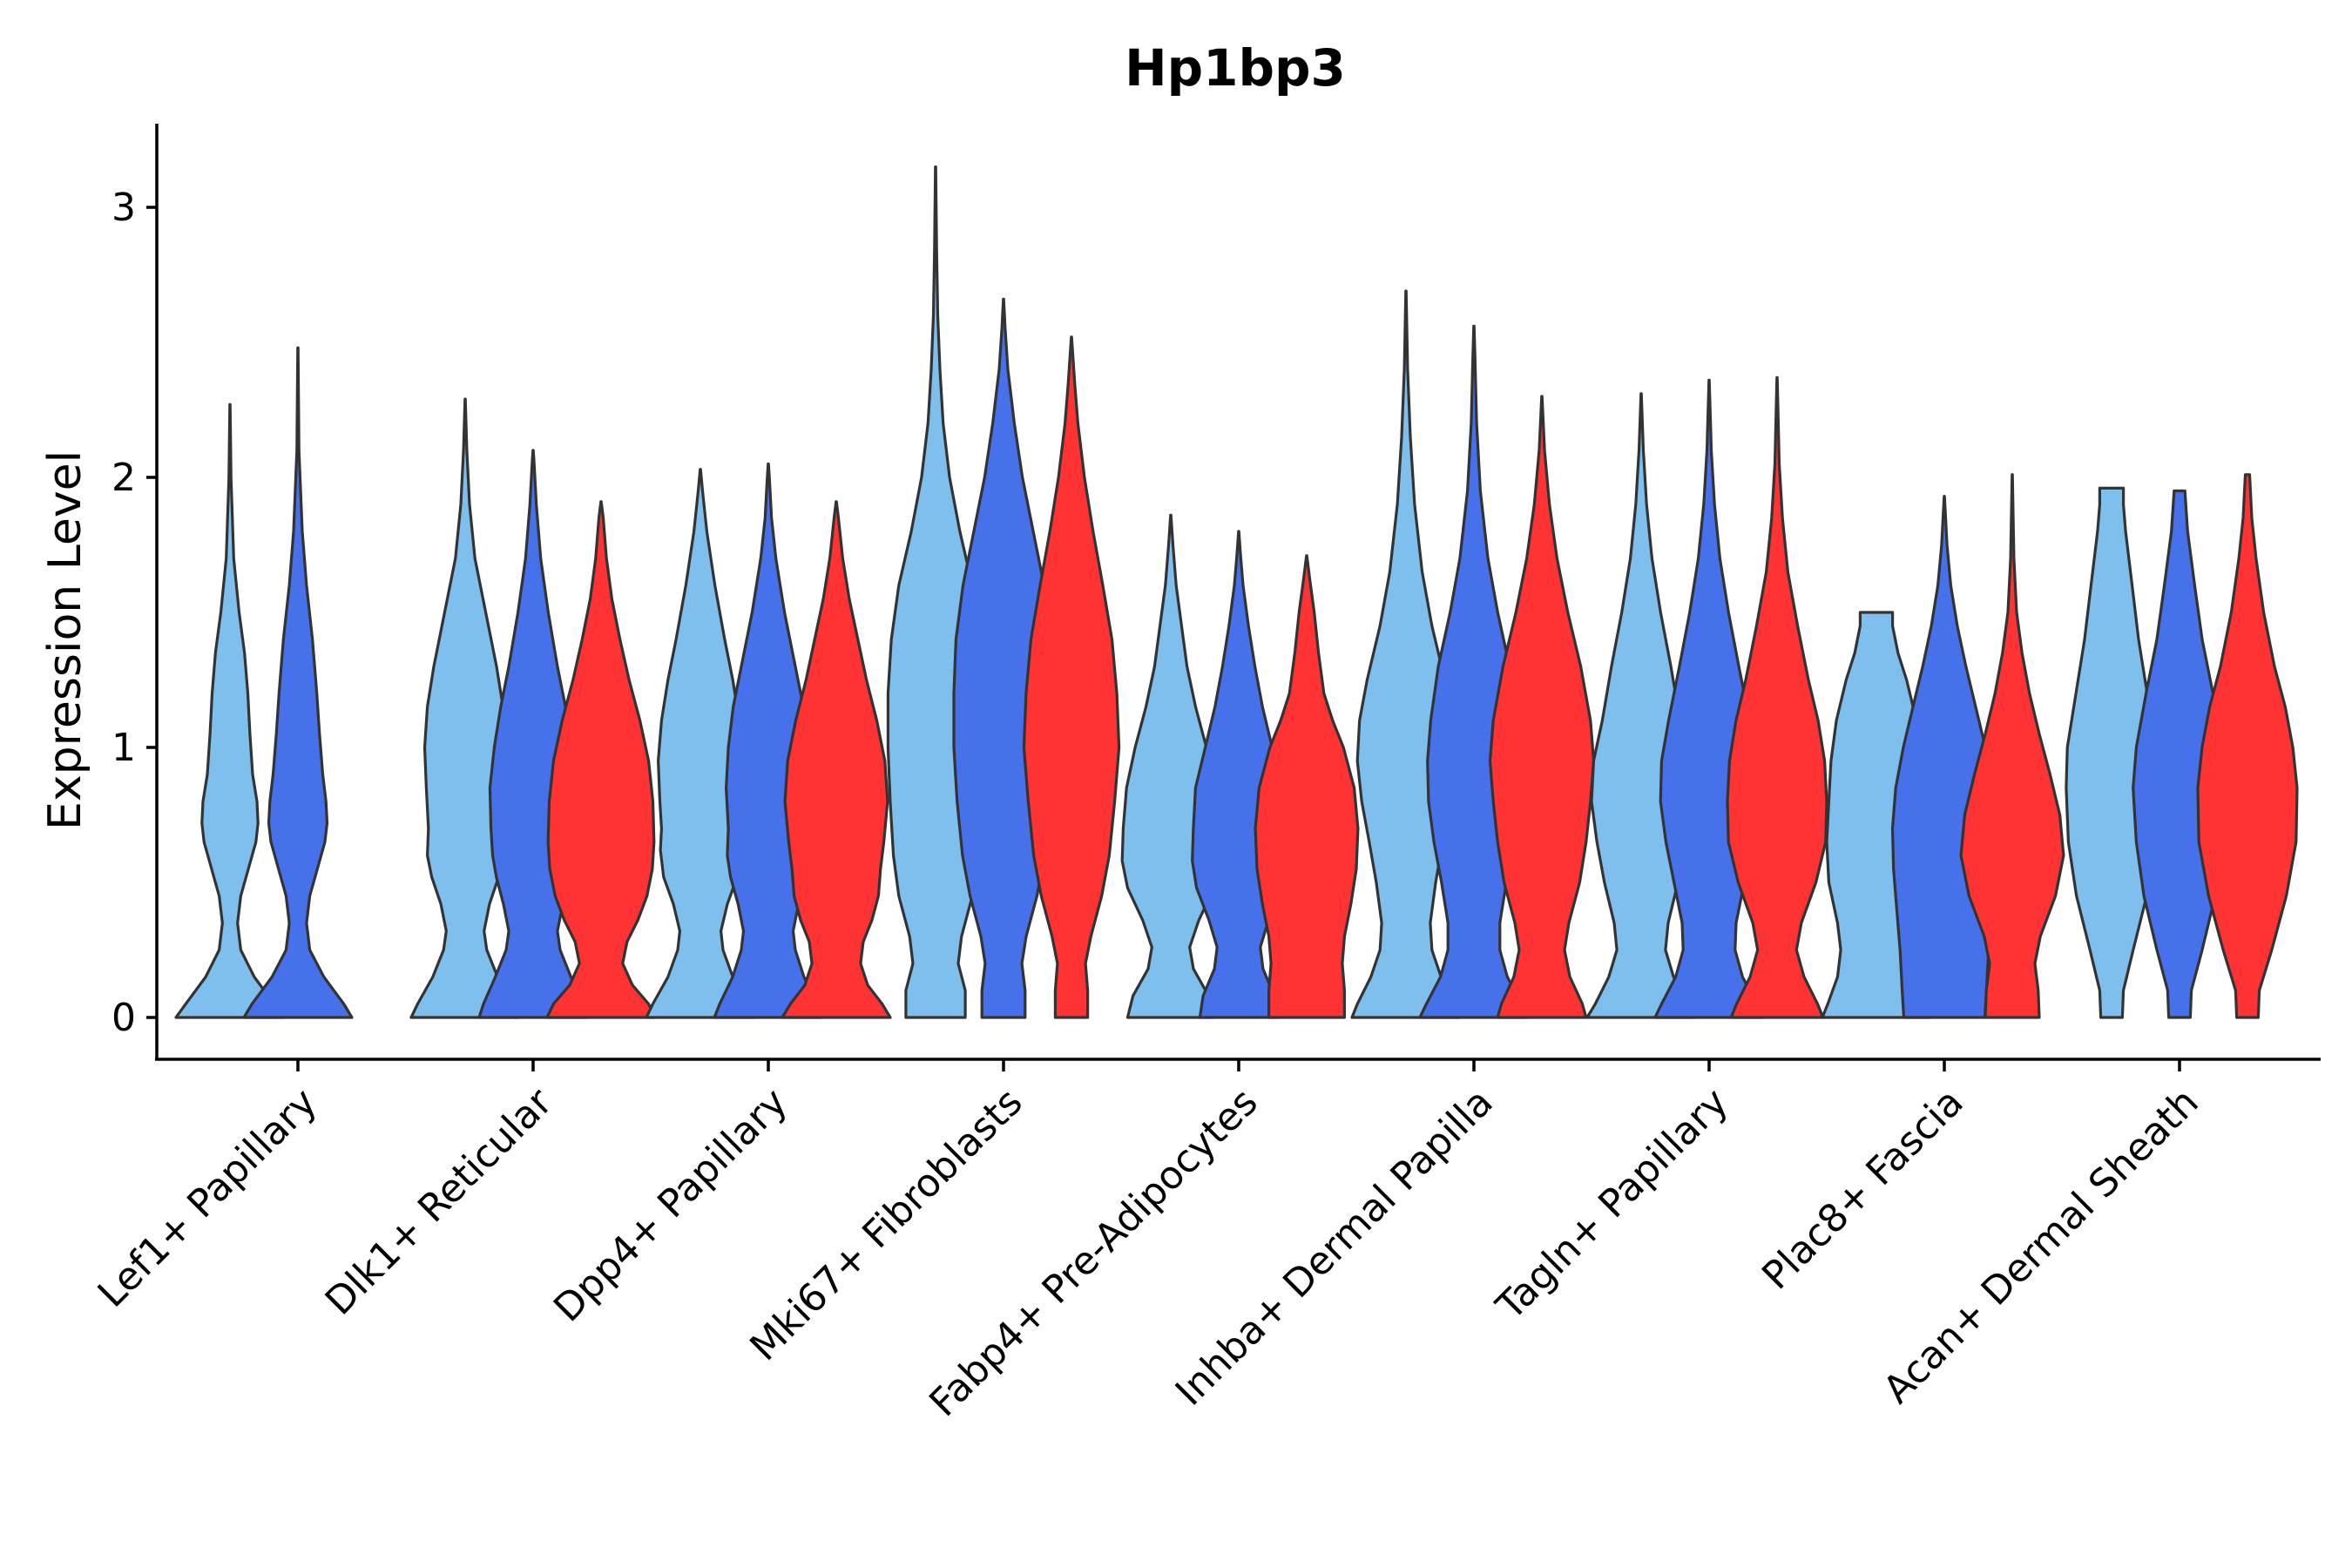 The height and width of the screenshot is (1568, 2352). I want to click on y-tick-label: 2, so click(124, 478).